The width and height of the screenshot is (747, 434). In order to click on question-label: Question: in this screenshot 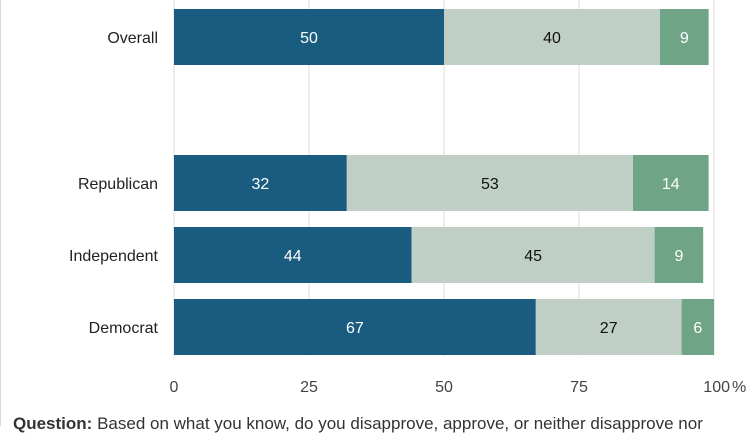, I will do `click(53, 423)`.